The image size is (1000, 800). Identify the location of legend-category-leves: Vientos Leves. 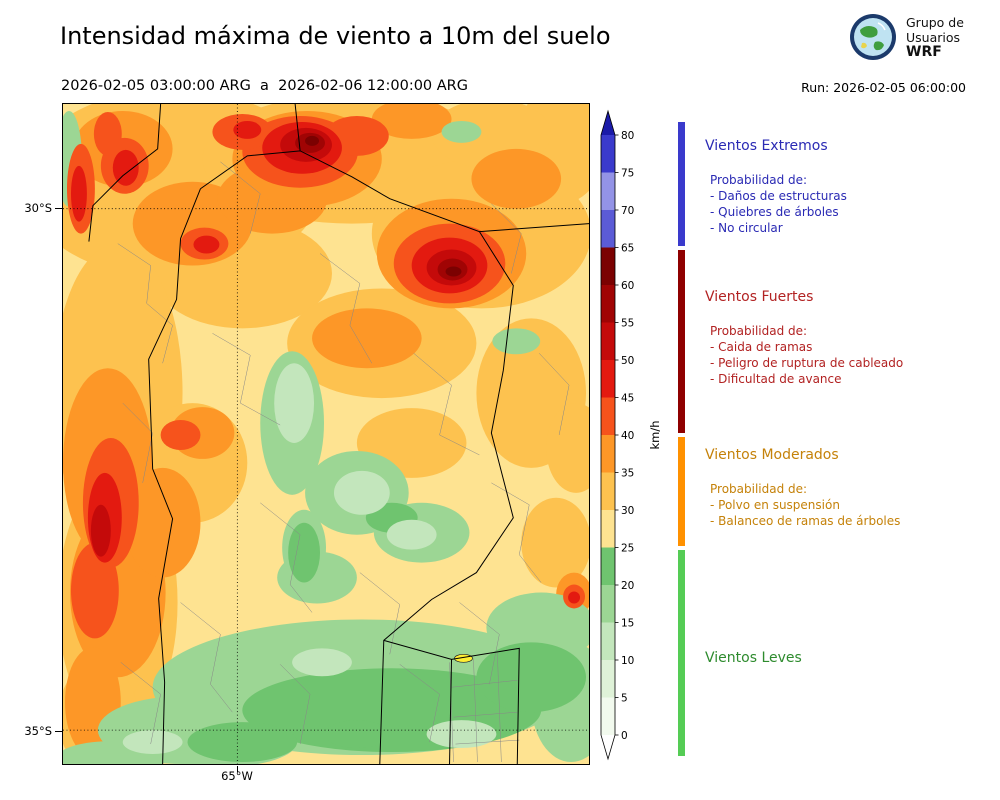
(847, 658).